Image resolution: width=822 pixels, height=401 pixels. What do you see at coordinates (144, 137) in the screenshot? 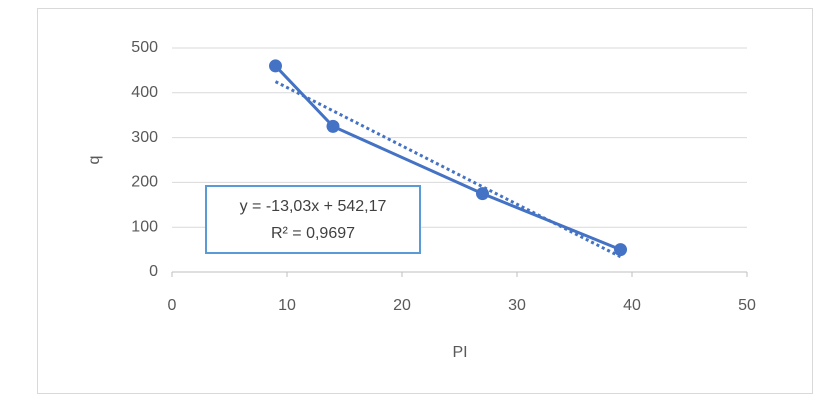
I see `y-tick-label: 300` at bounding box center [144, 137].